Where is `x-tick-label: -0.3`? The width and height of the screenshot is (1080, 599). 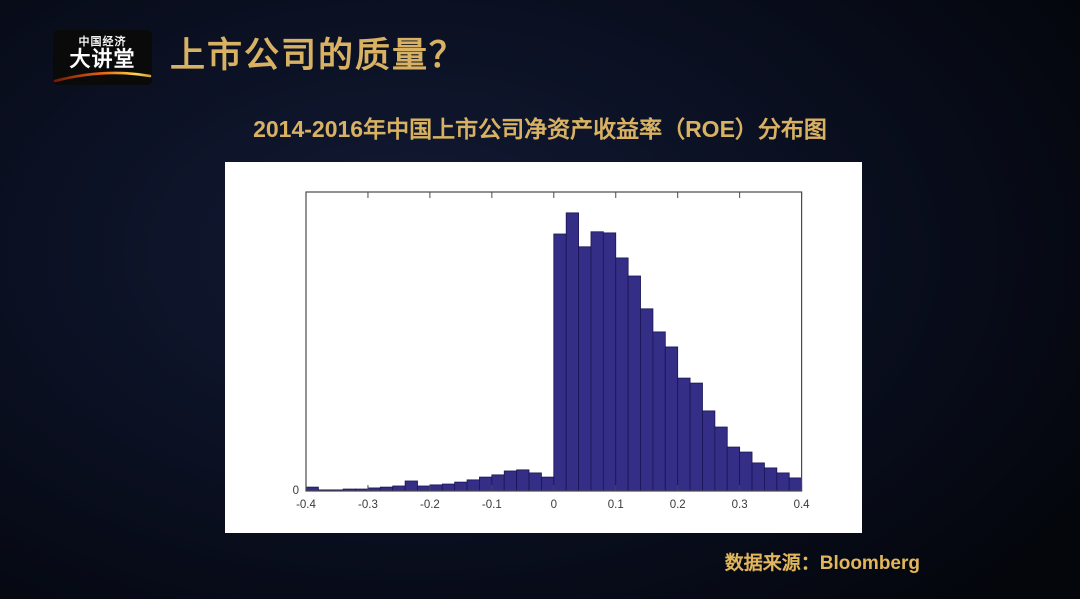
x-tick-label: -0.3 is located at coordinates (368, 505).